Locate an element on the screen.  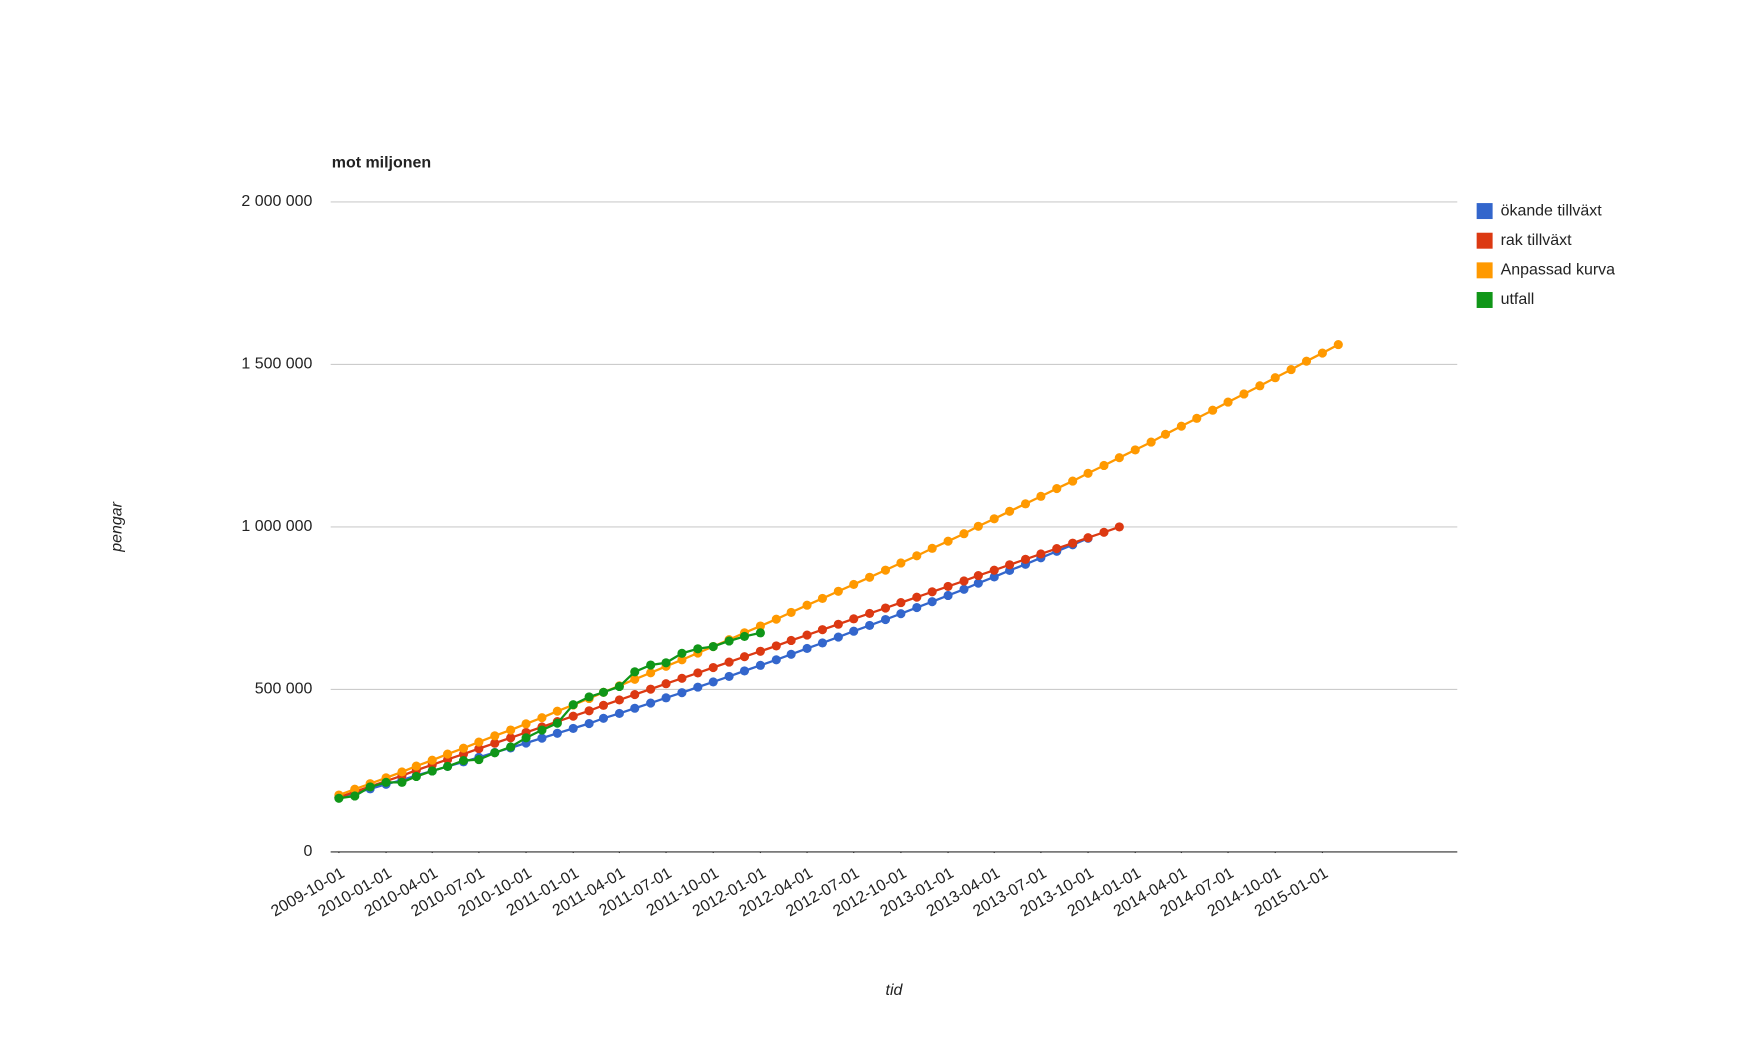
legend-label: rak tillväxt is located at coordinates (1536, 240).